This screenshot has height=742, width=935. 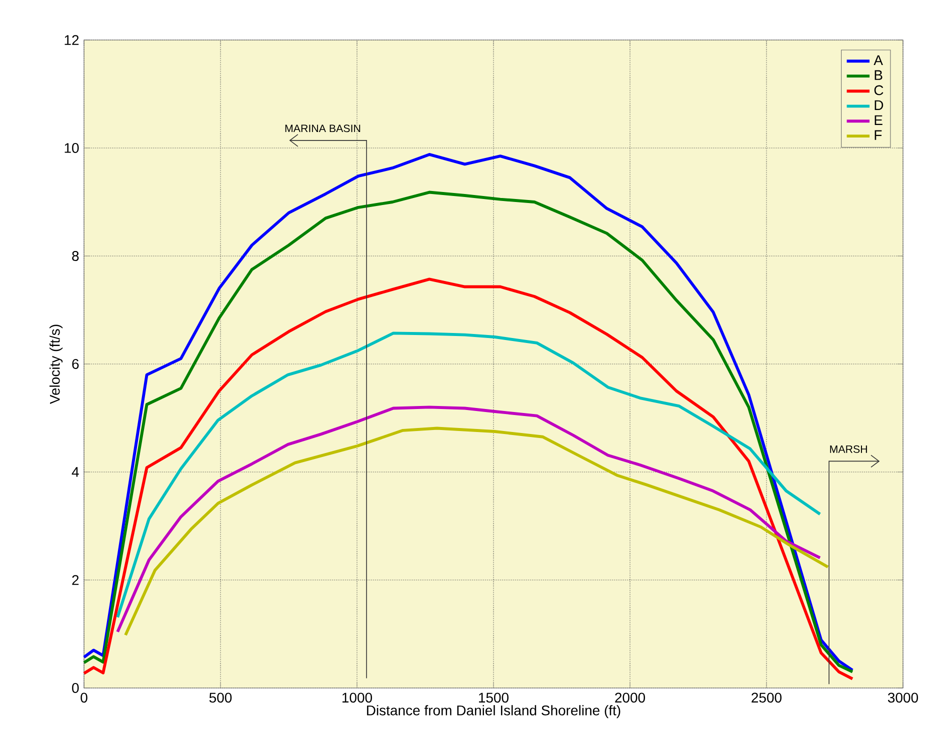 I want to click on y-axis-title: Velocity (ft/s), so click(x=56, y=364).